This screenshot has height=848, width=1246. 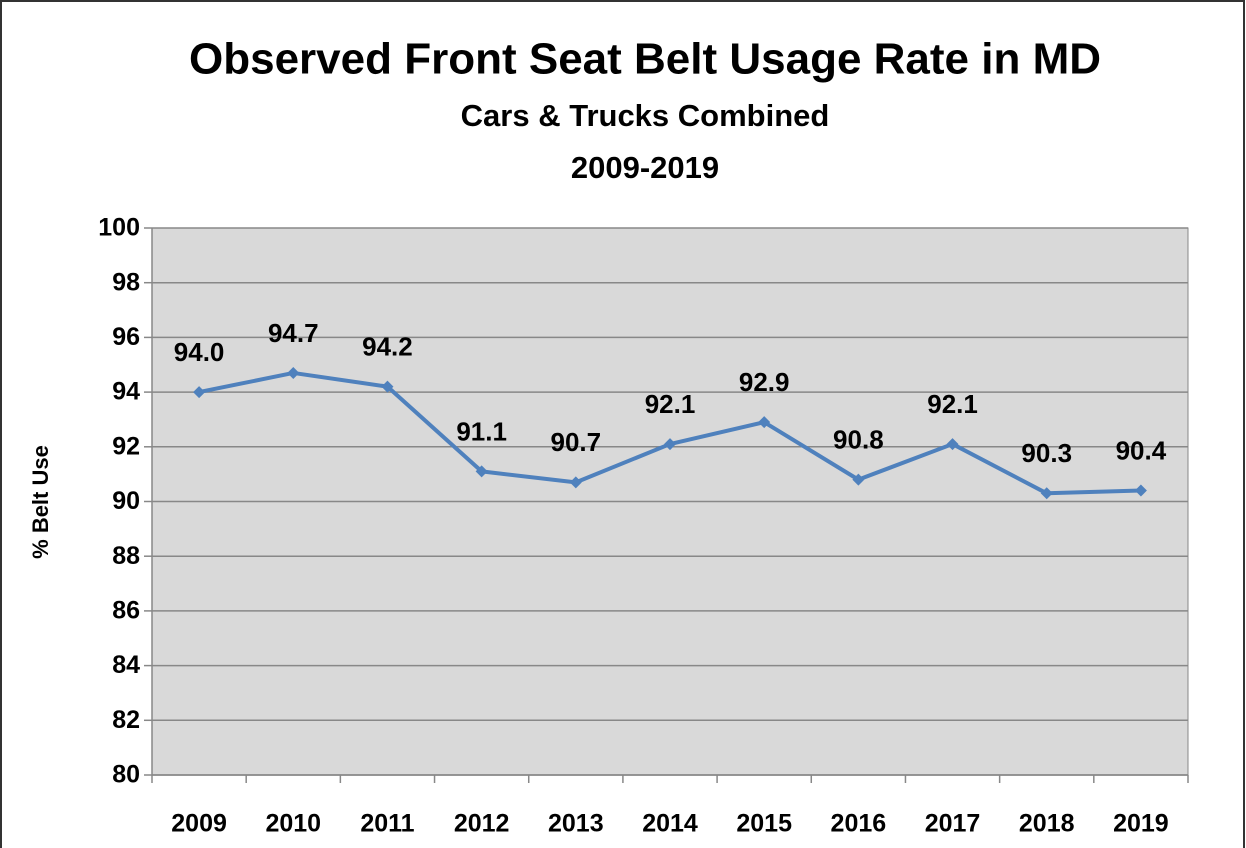 What do you see at coordinates (199, 824) in the screenshot?
I see `x-tick-label: 2009` at bounding box center [199, 824].